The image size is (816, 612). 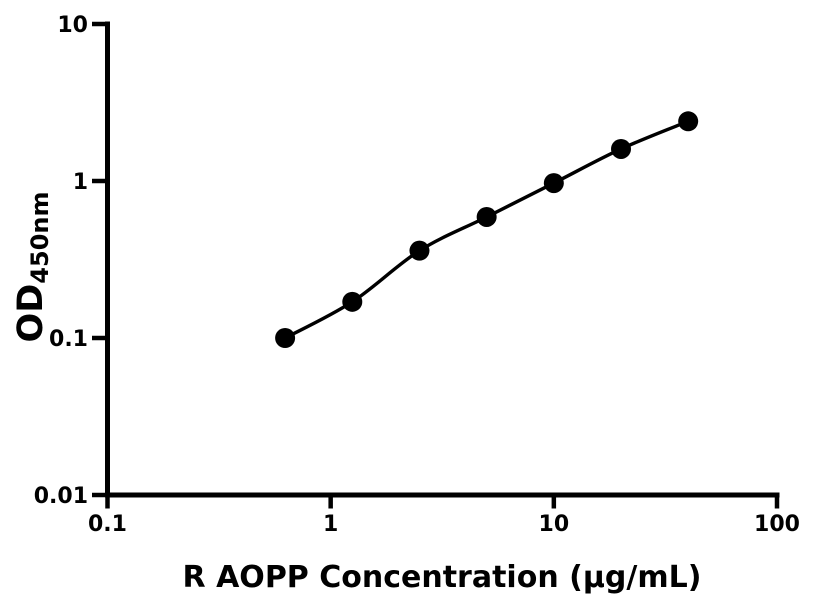 What do you see at coordinates (80, 182) in the screenshot?
I see `y-tick-label: 1` at bounding box center [80, 182].